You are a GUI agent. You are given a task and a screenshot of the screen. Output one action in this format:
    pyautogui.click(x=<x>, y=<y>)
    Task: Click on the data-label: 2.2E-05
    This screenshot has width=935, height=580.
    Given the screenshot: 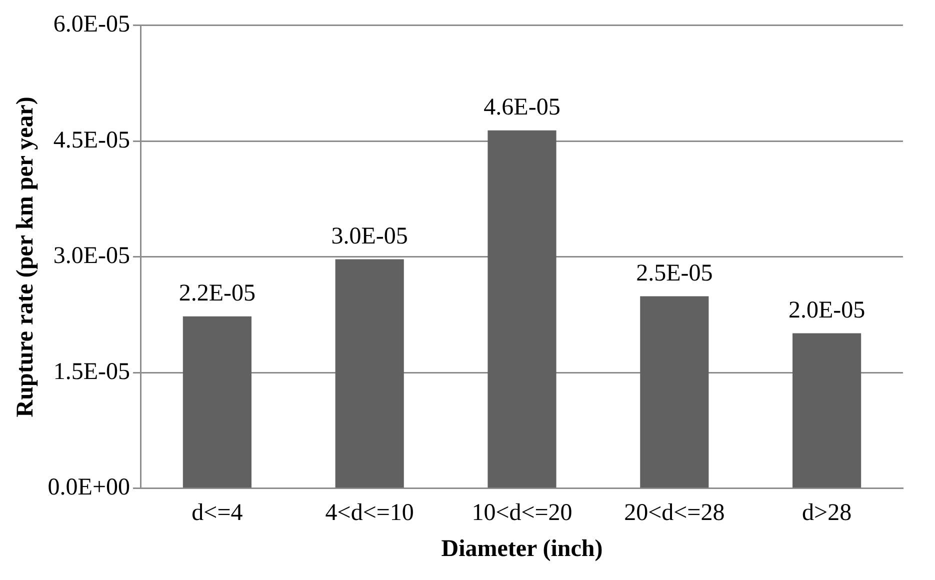 What is the action you would take?
    pyautogui.click(x=217, y=293)
    